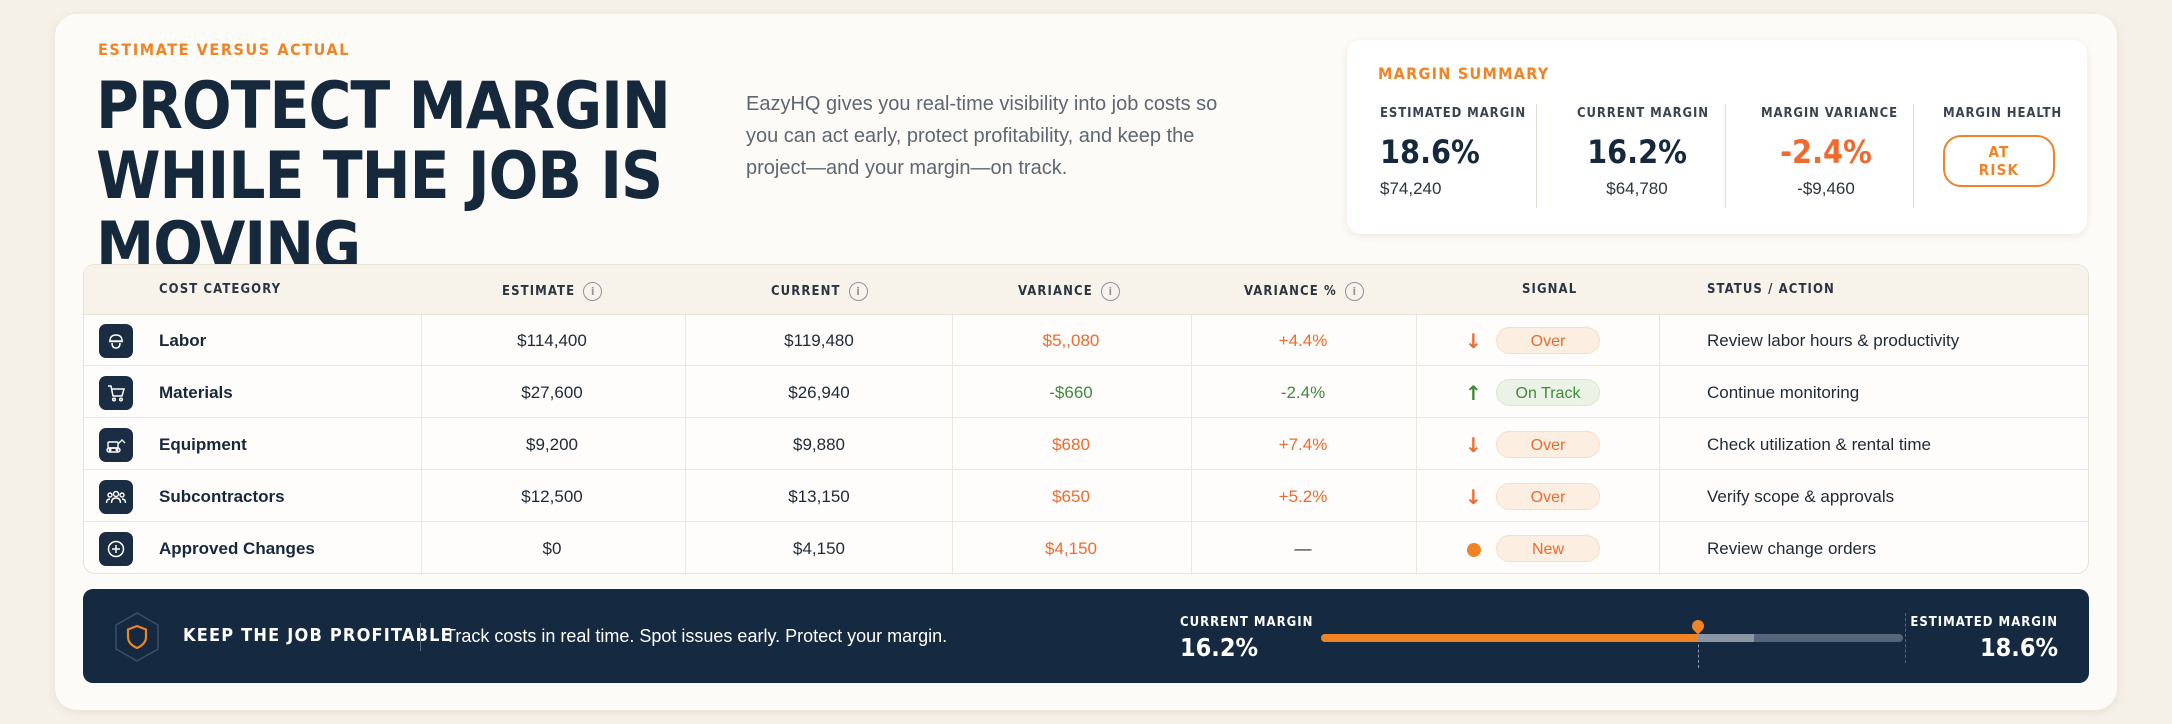 The width and height of the screenshot is (2172, 724). I want to click on margin-progress-track, so click(1612, 642).